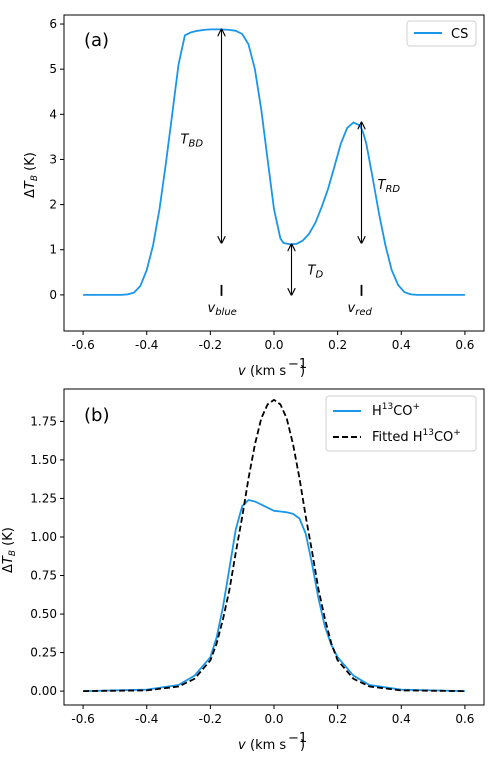 The height and width of the screenshot is (764, 495). I want to click on y-axis-label-a: ΔTB (K), so click(31, 175).